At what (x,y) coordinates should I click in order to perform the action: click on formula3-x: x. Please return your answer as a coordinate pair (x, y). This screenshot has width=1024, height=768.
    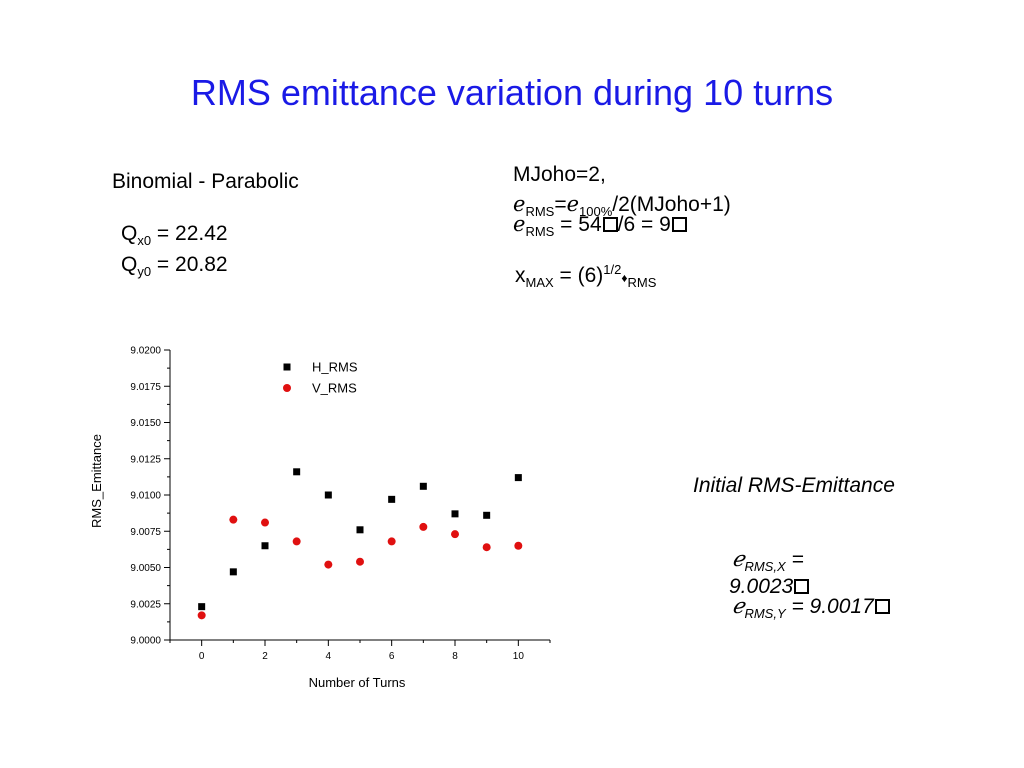
    Looking at the image, I should click on (520, 275).